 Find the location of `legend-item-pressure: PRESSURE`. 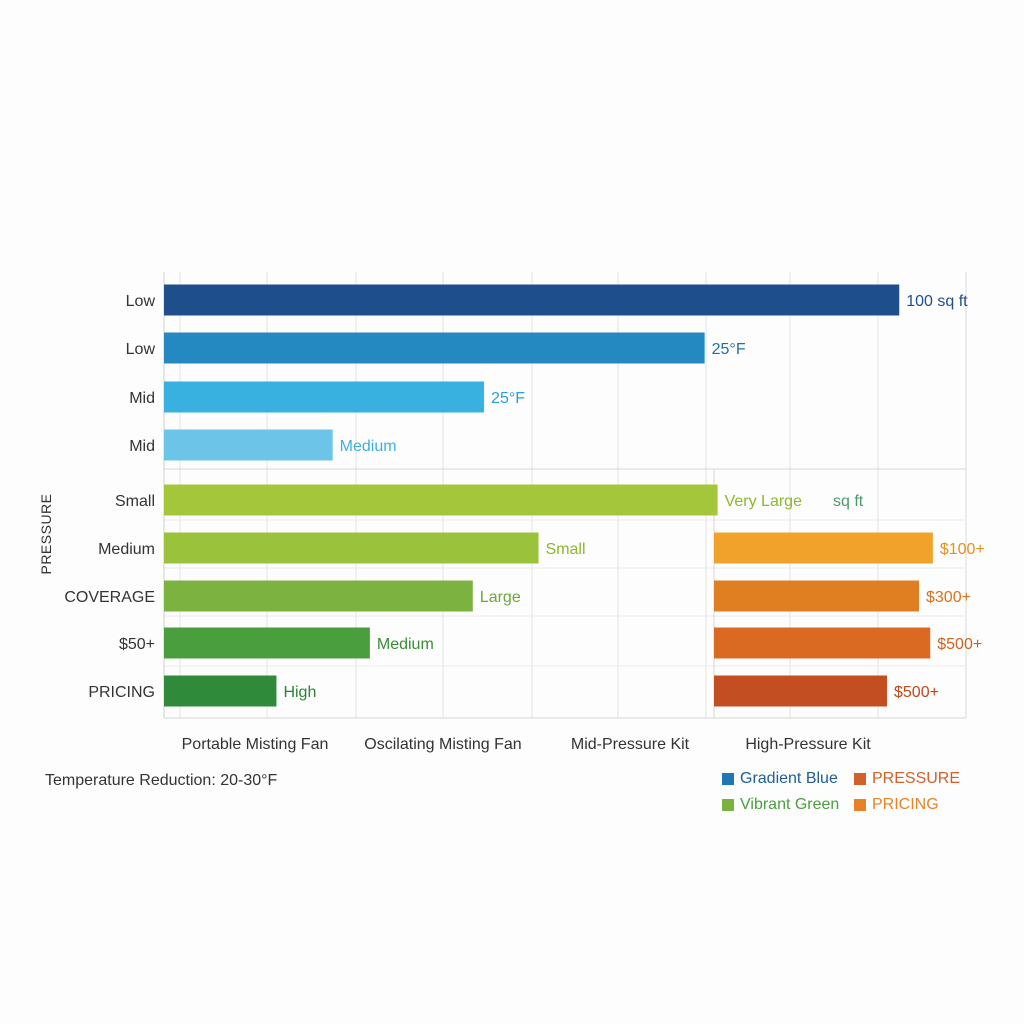

legend-item-pressure: PRESSURE is located at coordinates (909, 779).